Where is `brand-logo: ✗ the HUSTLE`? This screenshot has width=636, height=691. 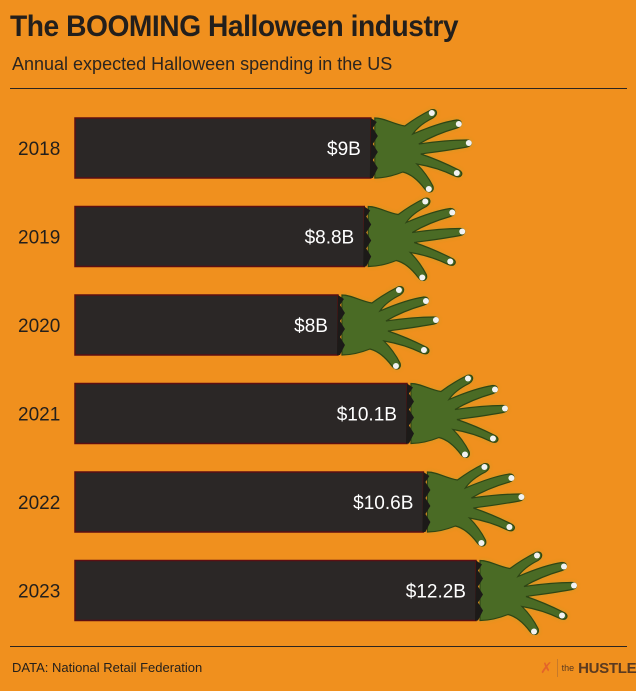
brand-logo: ✗ the HUSTLE is located at coordinates (588, 668).